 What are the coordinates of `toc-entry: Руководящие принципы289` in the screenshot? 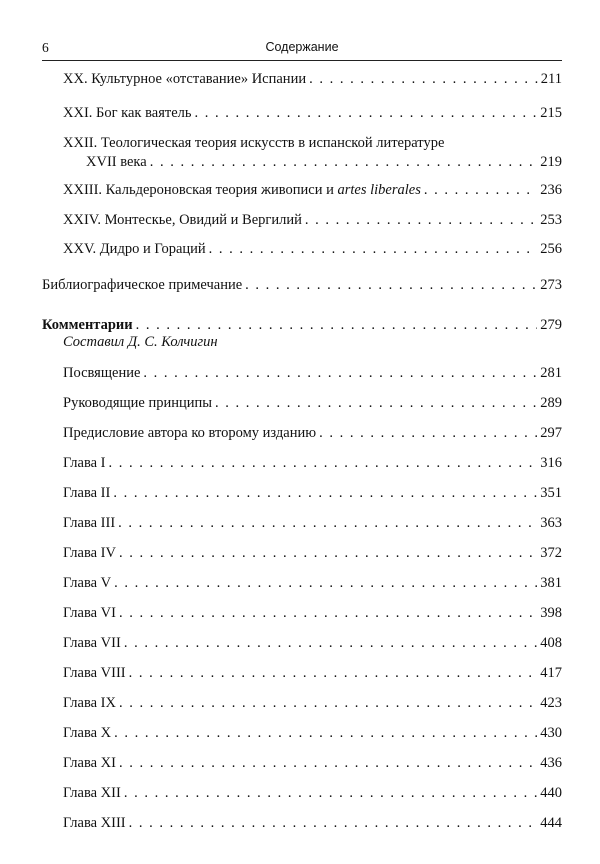 It's located at (302, 403).